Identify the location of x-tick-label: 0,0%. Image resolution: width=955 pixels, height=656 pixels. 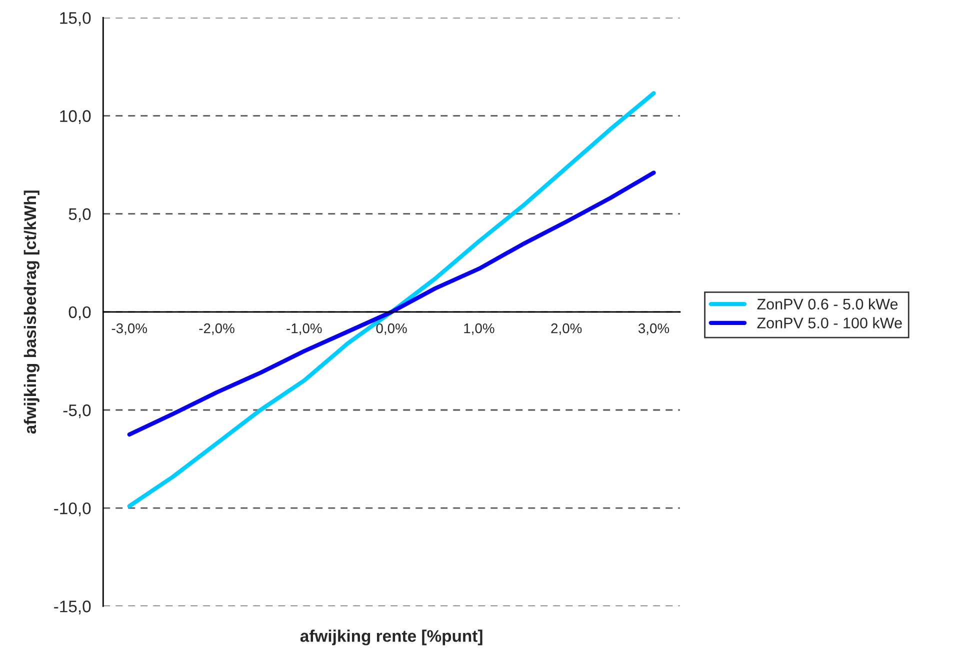
(391, 329).